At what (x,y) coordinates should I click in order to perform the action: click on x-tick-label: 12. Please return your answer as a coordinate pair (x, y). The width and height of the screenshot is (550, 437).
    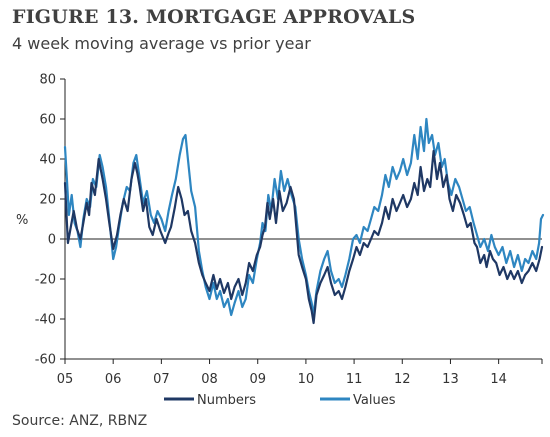
    Looking at the image, I should click on (402, 379).